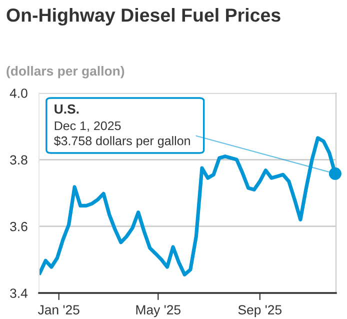 Image resolution: width=347 pixels, height=319 pixels. What do you see at coordinates (19, 160) in the screenshot?
I see `y-tick-label: 3.8` at bounding box center [19, 160].